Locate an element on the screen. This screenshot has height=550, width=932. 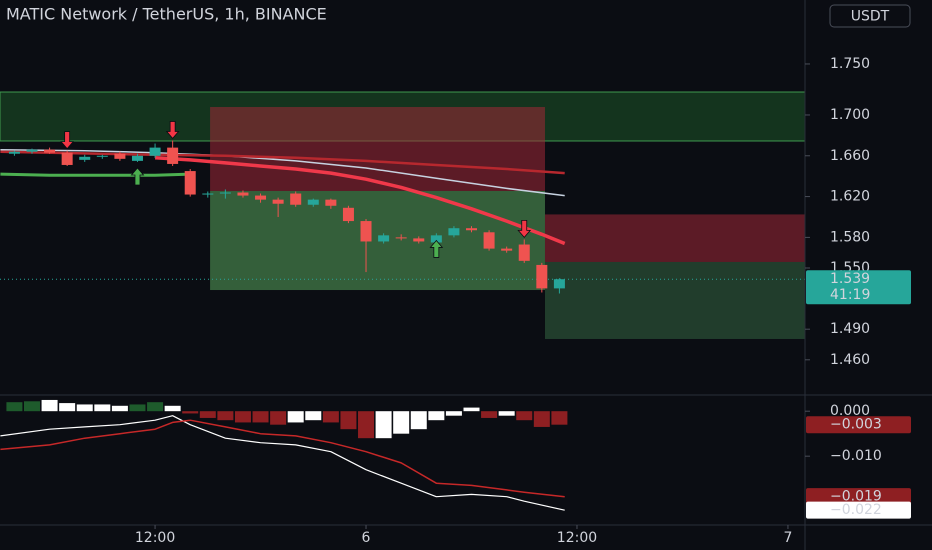
last-price-badge is located at coordinates (858, 287).